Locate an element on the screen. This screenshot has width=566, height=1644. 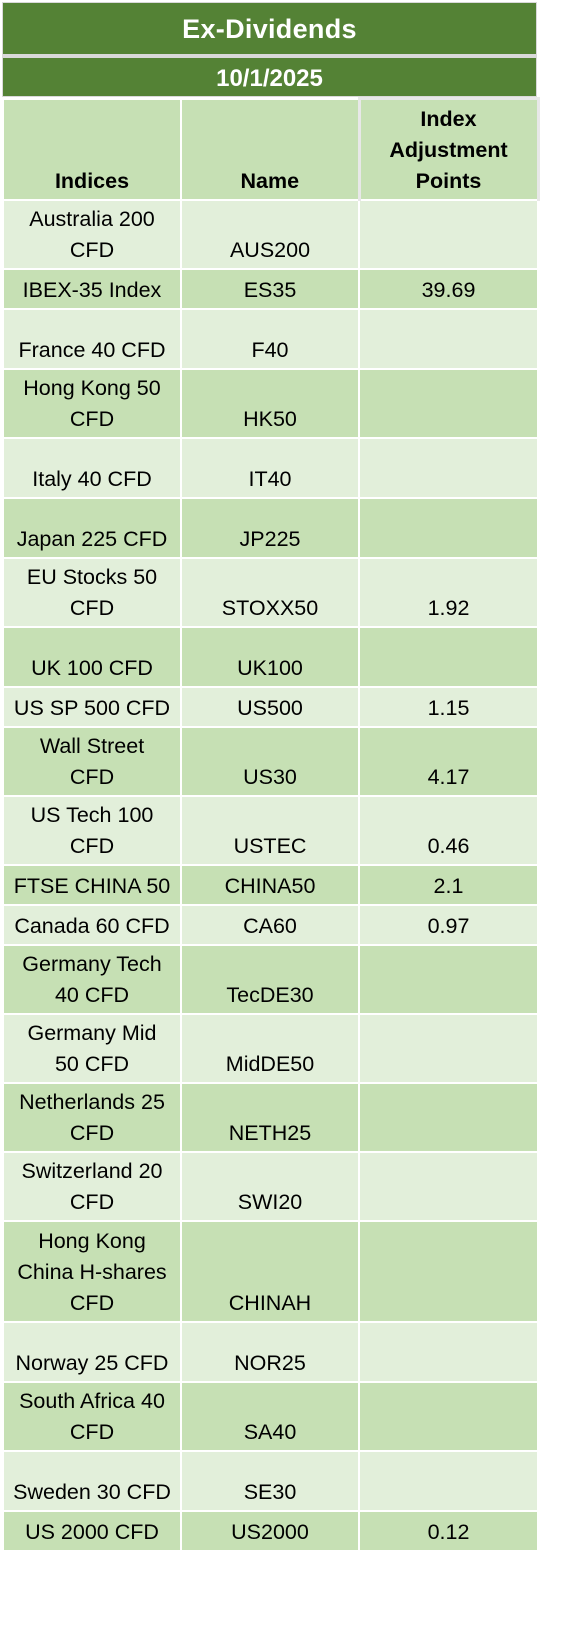
index-label-line: IBEX-35 Index is located at coordinates (92, 289).